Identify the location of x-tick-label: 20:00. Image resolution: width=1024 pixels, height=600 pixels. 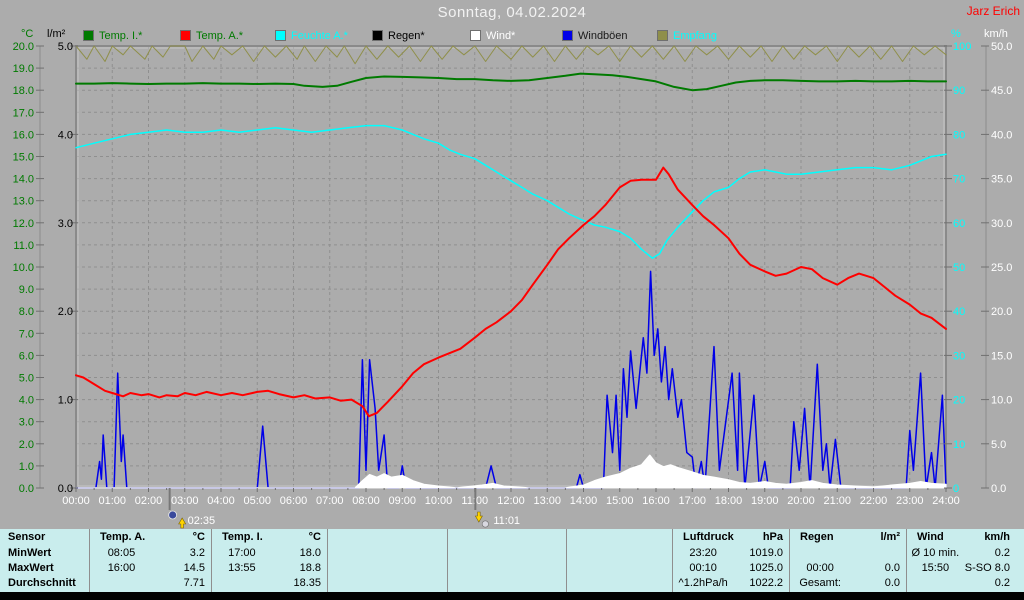
(801, 501).